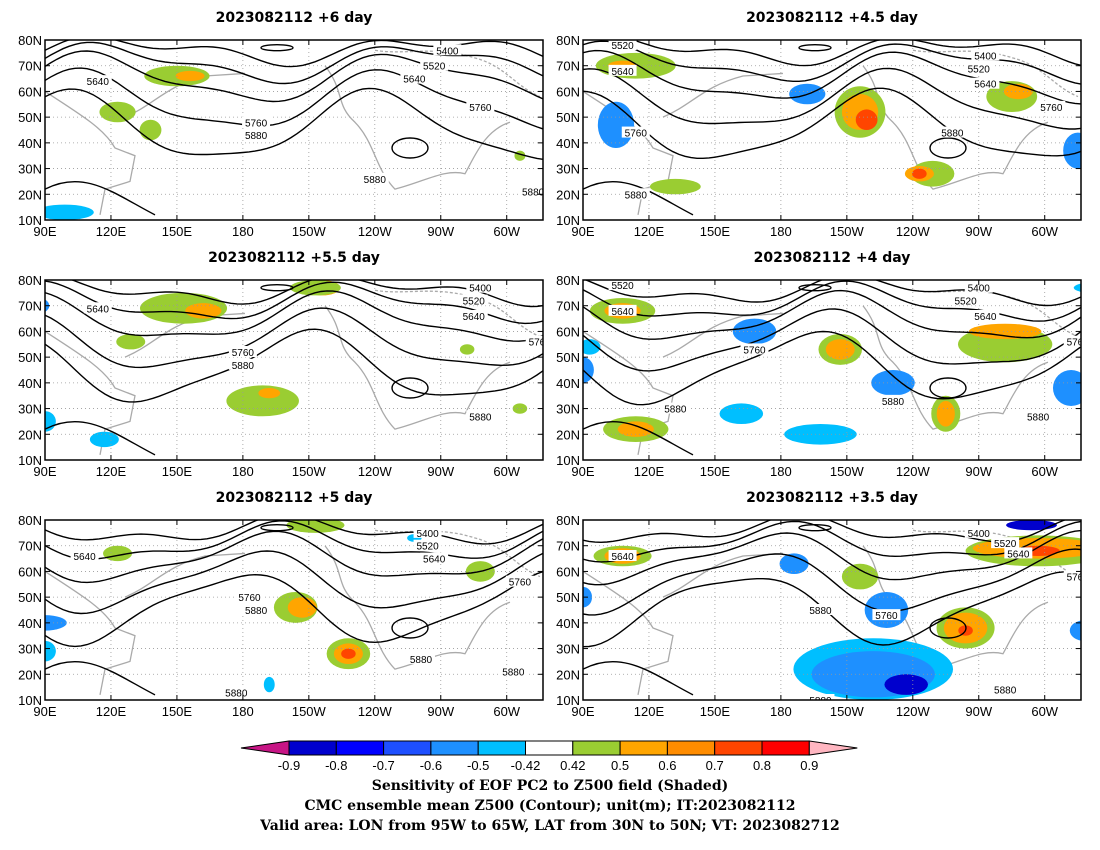 The width and height of the screenshot is (1100, 850). What do you see at coordinates (526, 765) in the screenshot?
I see `colorbar-tick-label: -0.42` at bounding box center [526, 765].